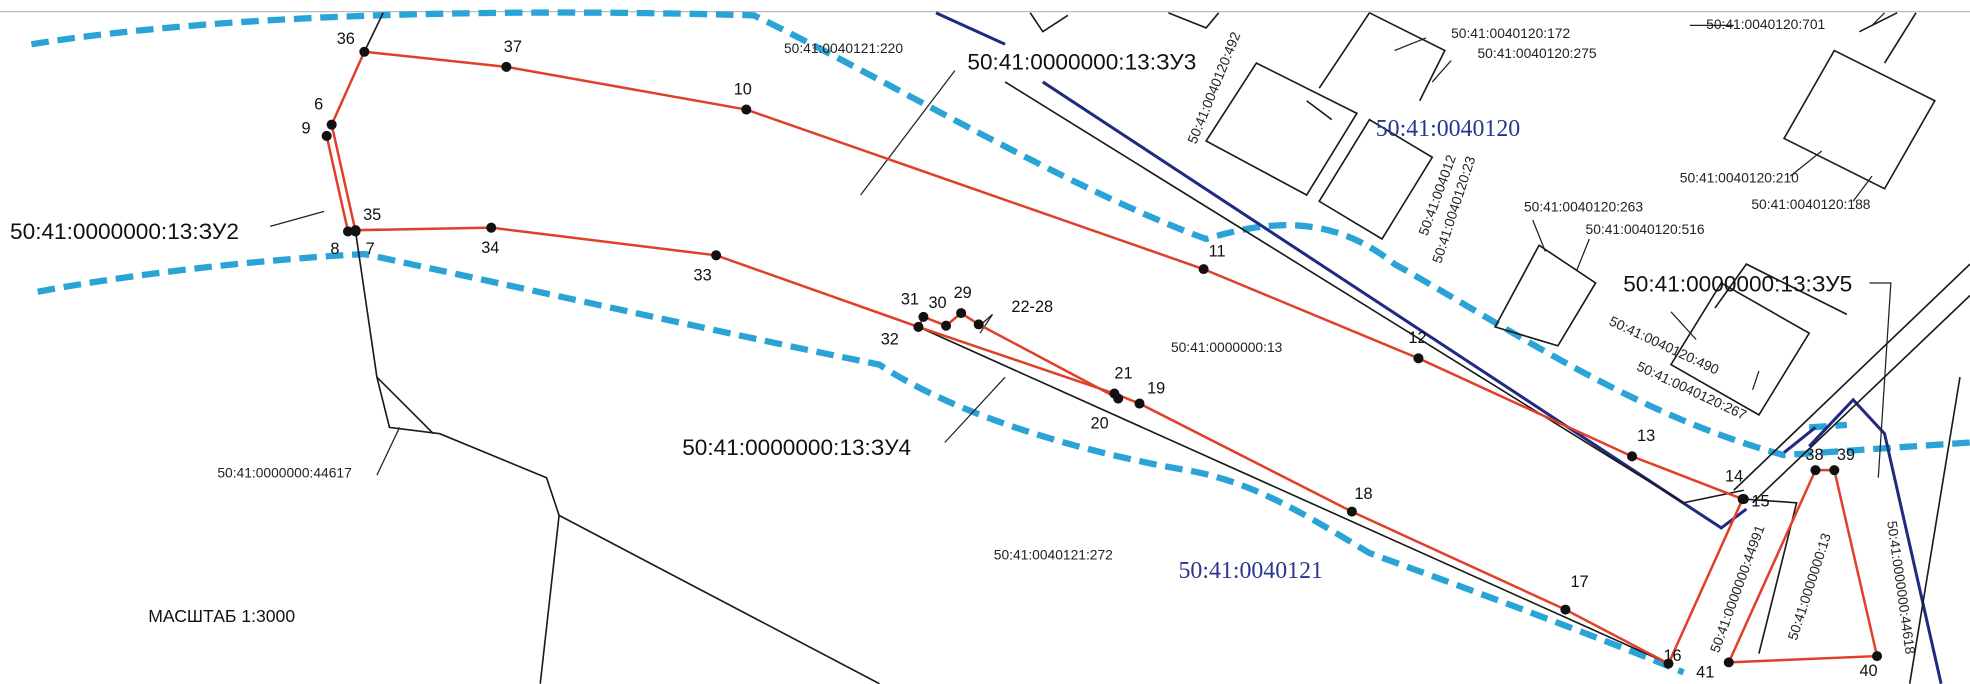  I want to click on point-label: 34, so click(490, 248).